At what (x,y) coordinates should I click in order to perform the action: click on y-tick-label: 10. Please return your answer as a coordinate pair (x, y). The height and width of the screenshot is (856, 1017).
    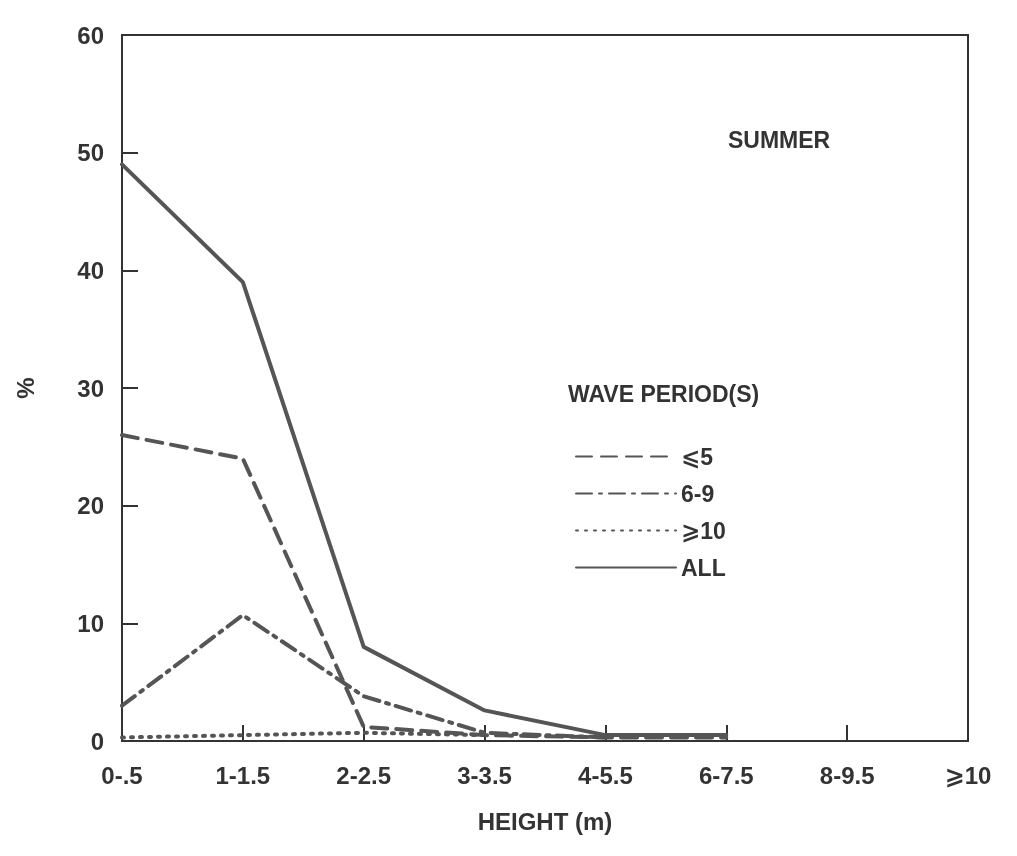
    Looking at the image, I should click on (90, 623).